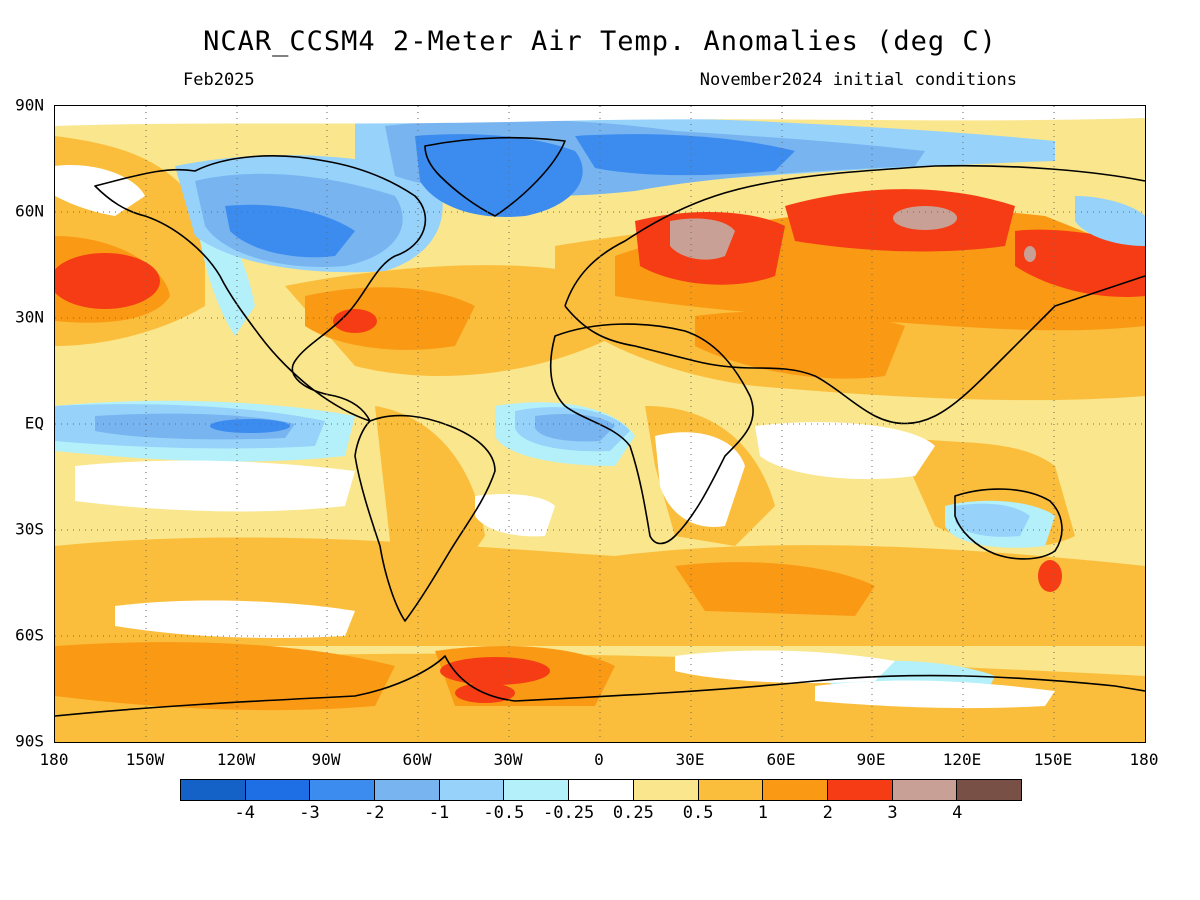 The height and width of the screenshot is (900, 1200). What do you see at coordinates (374, 813) in the screenshot?
I see `colorbar-tick-label: -2` at bounding box center [374, 813].